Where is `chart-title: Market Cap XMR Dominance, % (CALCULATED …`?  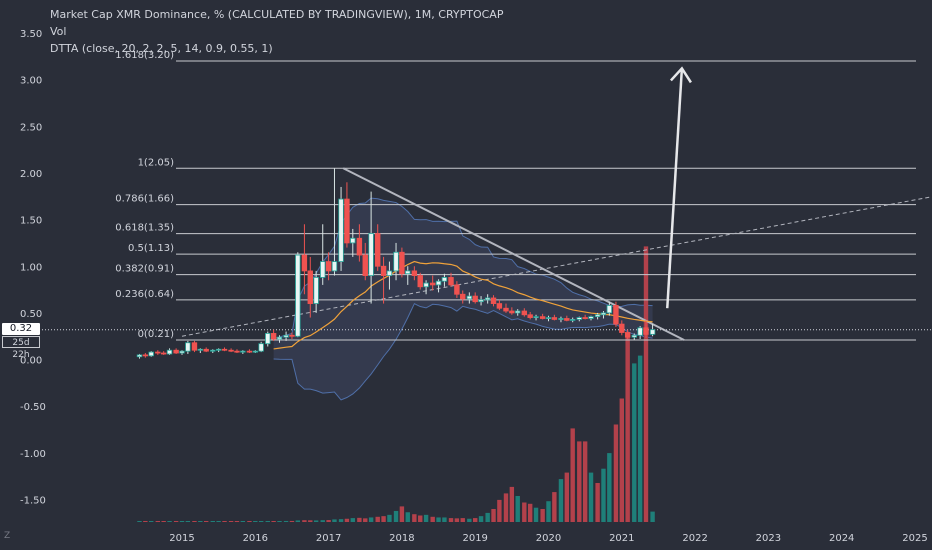
chart-title: Market Cap XMR Dominance, % (CALCULATED … is located at coordinates (277, 14).